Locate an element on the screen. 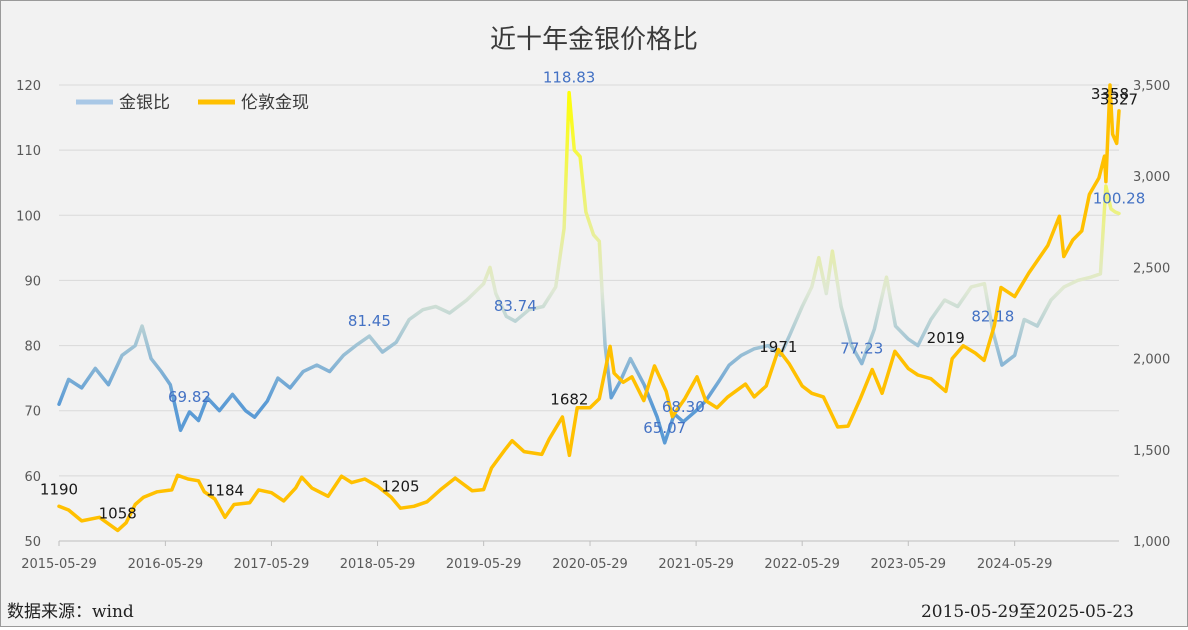  ratio-data-label: 100.28 is located at coordinates (1119, 198).